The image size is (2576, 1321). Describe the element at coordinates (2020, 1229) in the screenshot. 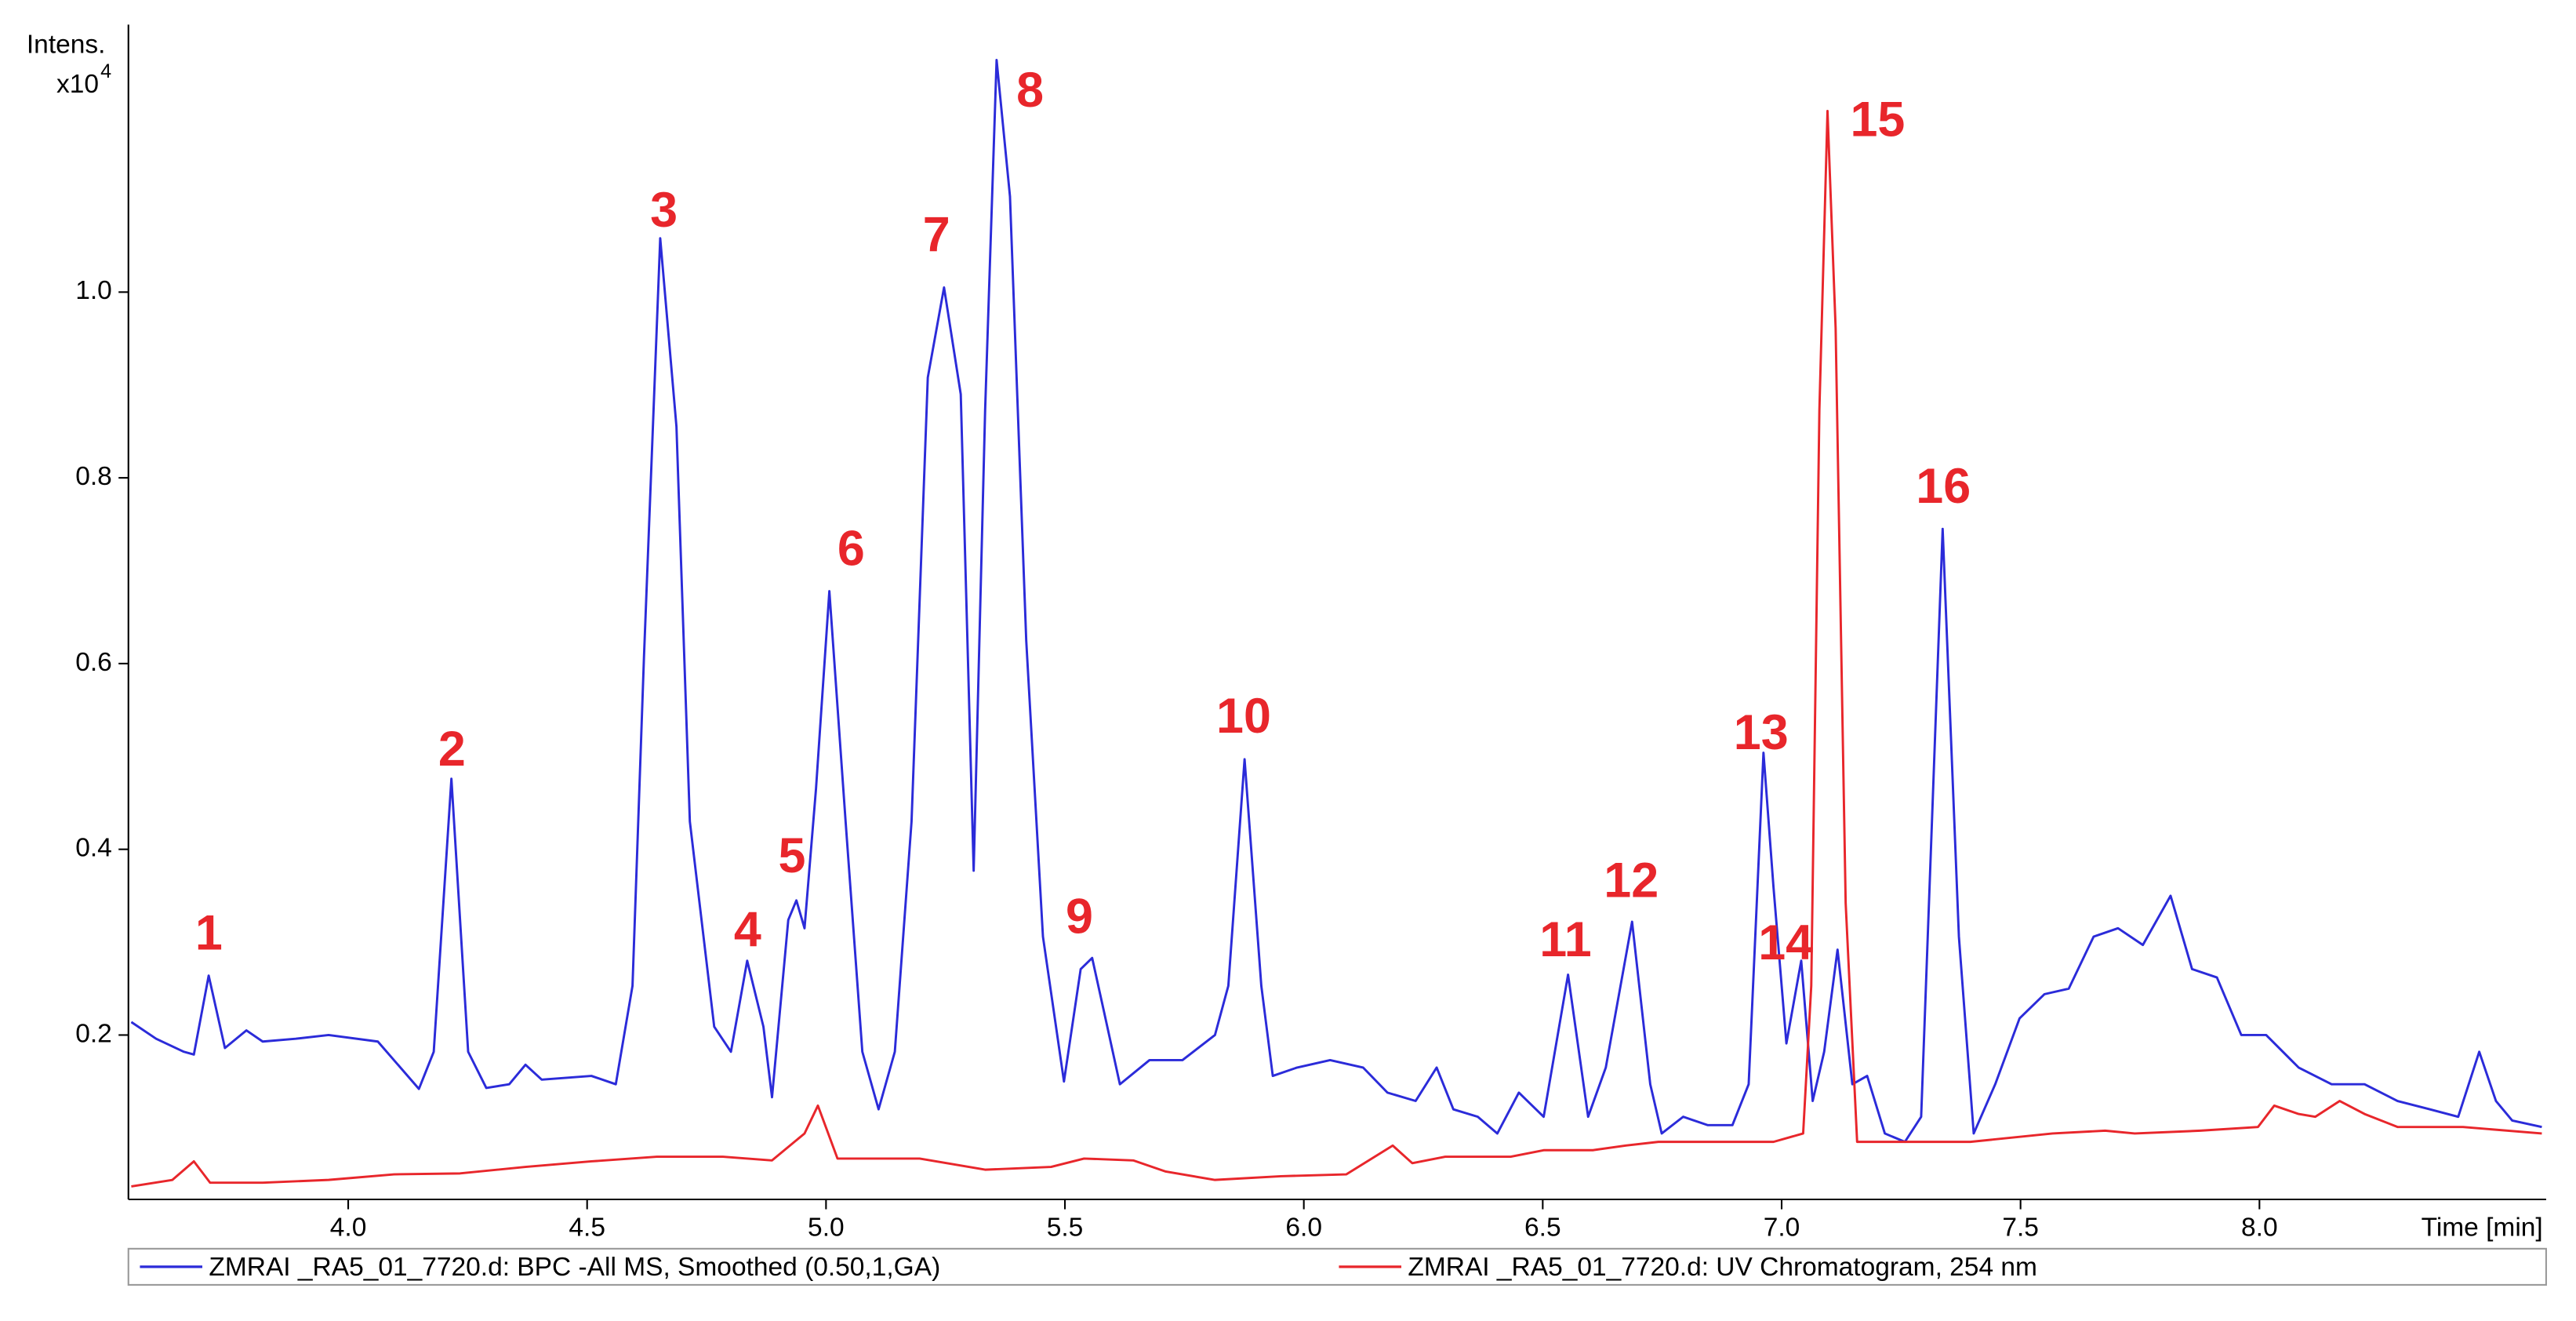

I see `x-tick-label: 7.5` at that location.